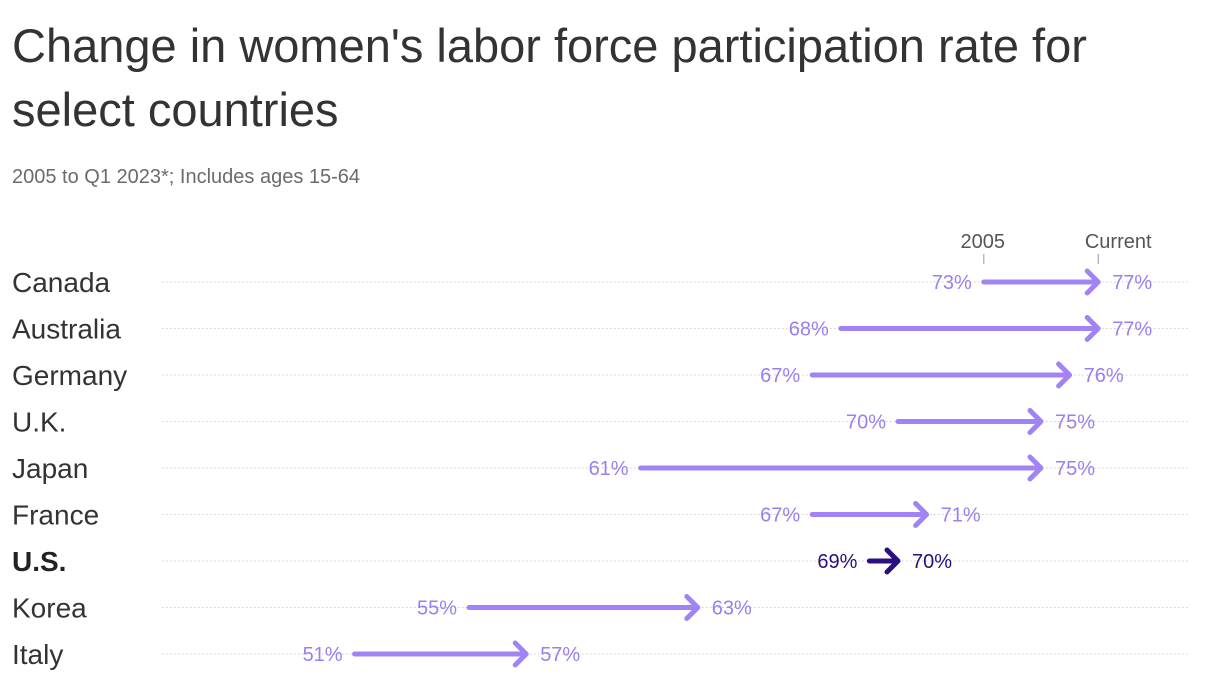 The width and height of the screenshot is (1220, 690). Describe the element at coordinates (932, 562) in the screenshot. I see `end-value-label: 70%` at that location.